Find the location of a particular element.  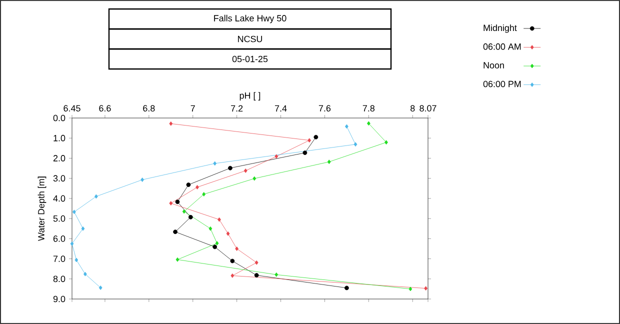

x-tick-label: 7 is located at coordinates (192, 108).